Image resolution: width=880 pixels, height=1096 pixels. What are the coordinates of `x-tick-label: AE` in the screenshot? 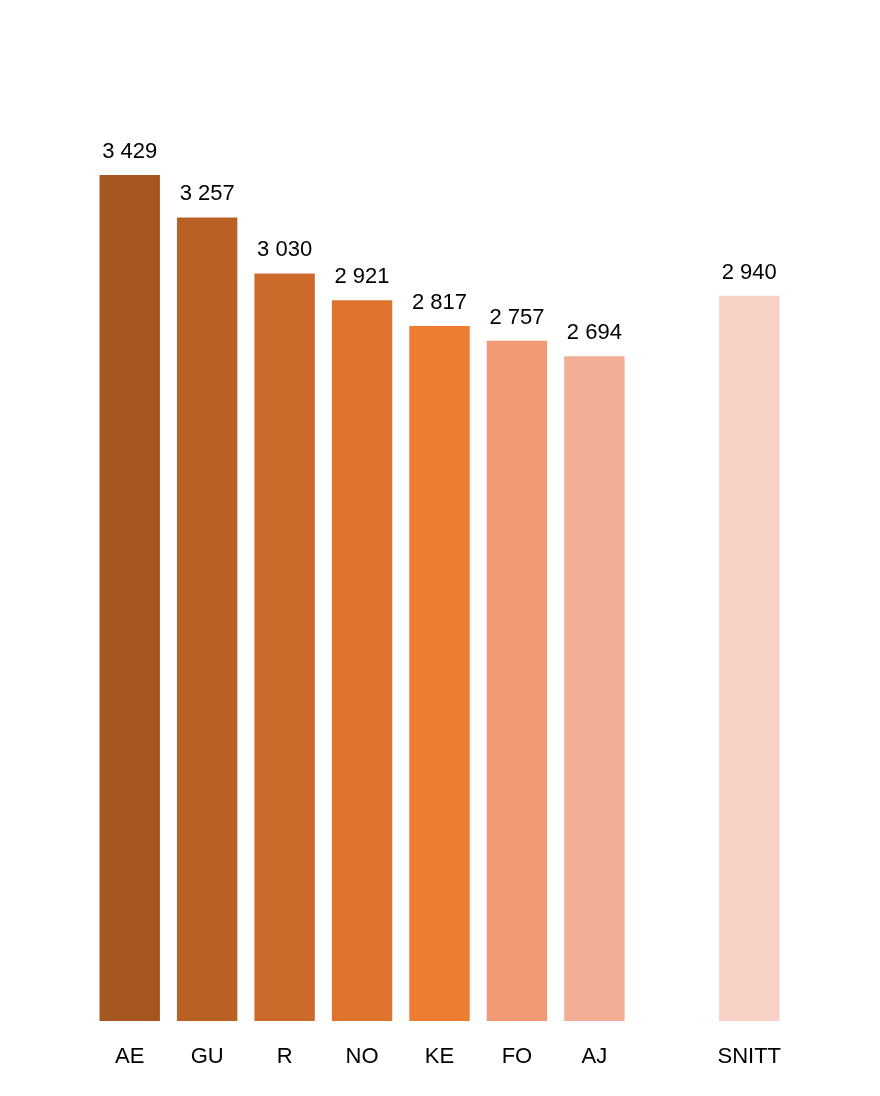 It's located at (130, 1055).